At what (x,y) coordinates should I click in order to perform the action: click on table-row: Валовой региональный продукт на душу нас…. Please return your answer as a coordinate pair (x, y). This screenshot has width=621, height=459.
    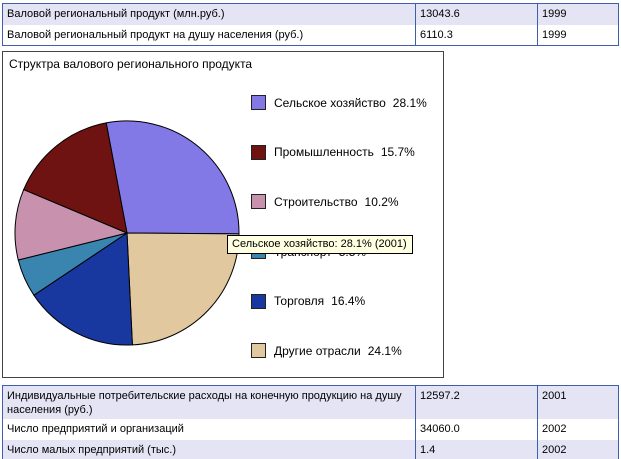
    Looking at the image, I should click on (310, 35).